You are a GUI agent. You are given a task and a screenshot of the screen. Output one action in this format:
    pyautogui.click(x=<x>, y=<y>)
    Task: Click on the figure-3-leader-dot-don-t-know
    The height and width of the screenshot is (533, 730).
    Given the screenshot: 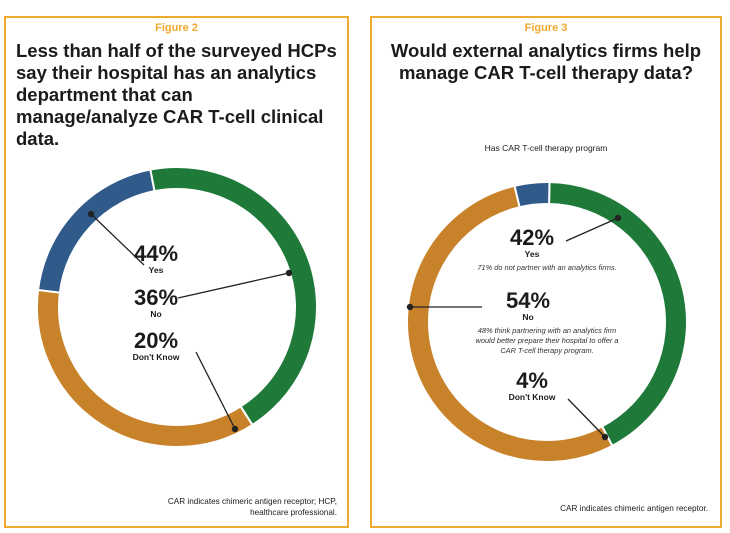 What is the action you would take?
    pyautogui.click(x=605, y=437)
    